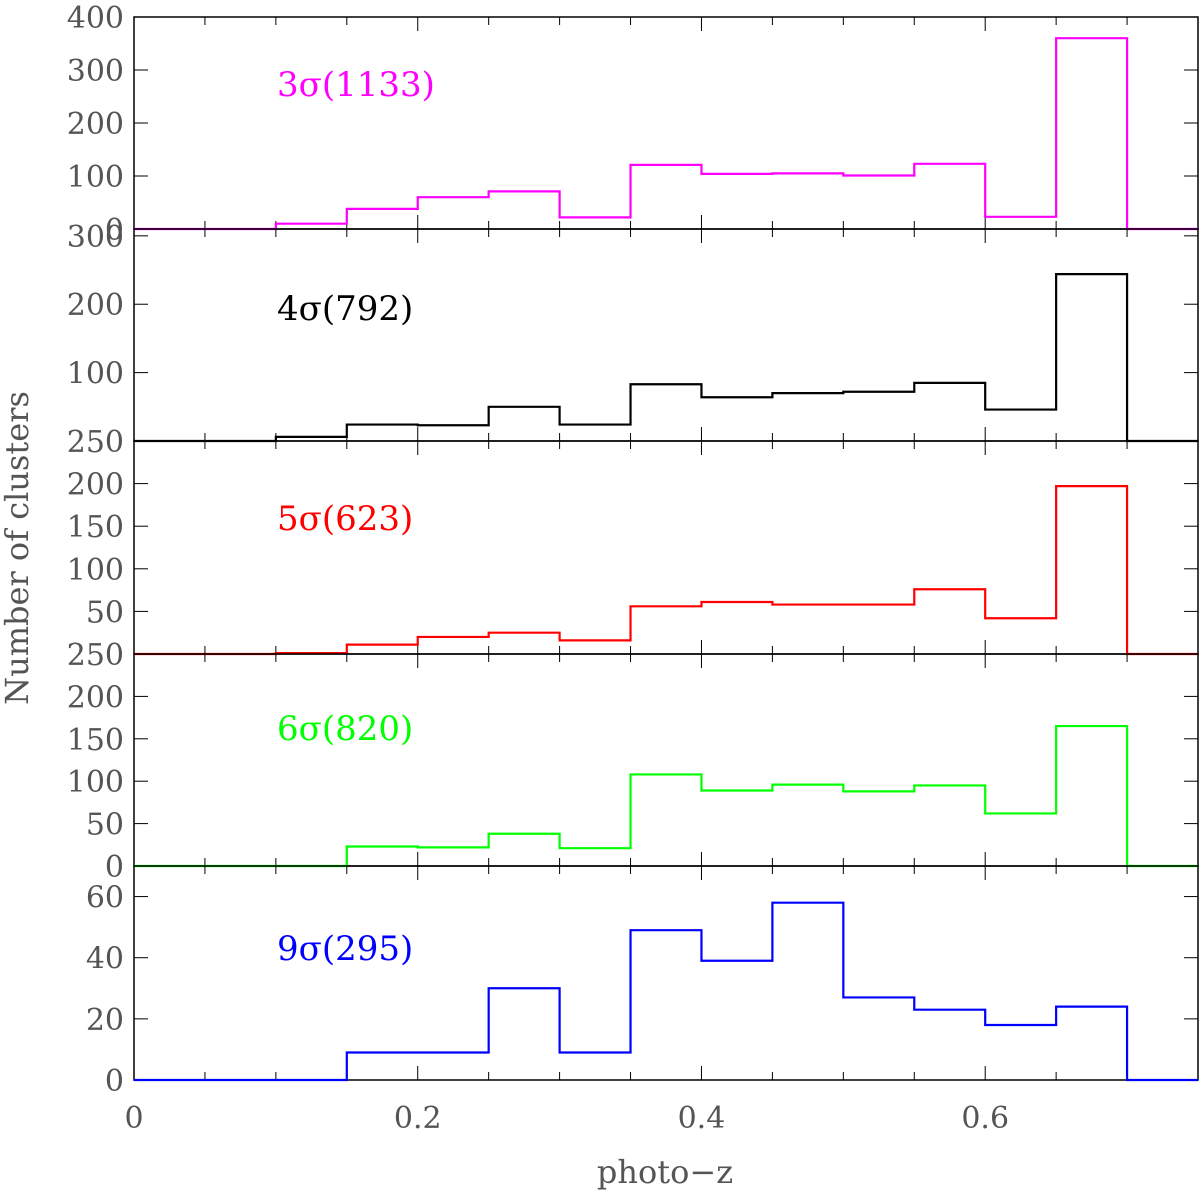 Image resolution: width=1200 pixels, height=1191 pixels. I want to click on x-tick-label: 0.6, so click(985, 1118).